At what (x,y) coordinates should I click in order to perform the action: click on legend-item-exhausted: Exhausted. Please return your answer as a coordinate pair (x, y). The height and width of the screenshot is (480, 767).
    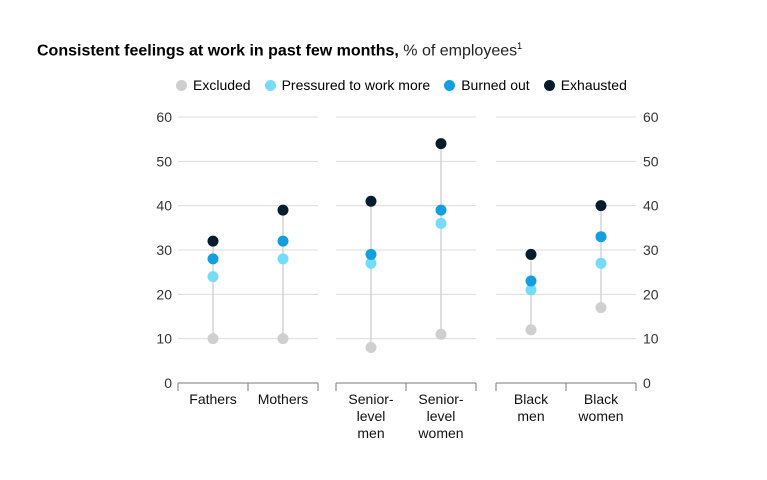
    Looking at the image, I should click on (585, 85).